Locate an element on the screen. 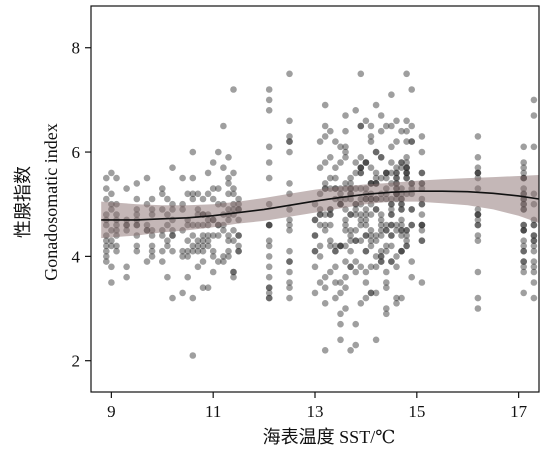 The height and width of the screenshot is (450, 541). fit-curve-layer is located at coordinates (320, 205).